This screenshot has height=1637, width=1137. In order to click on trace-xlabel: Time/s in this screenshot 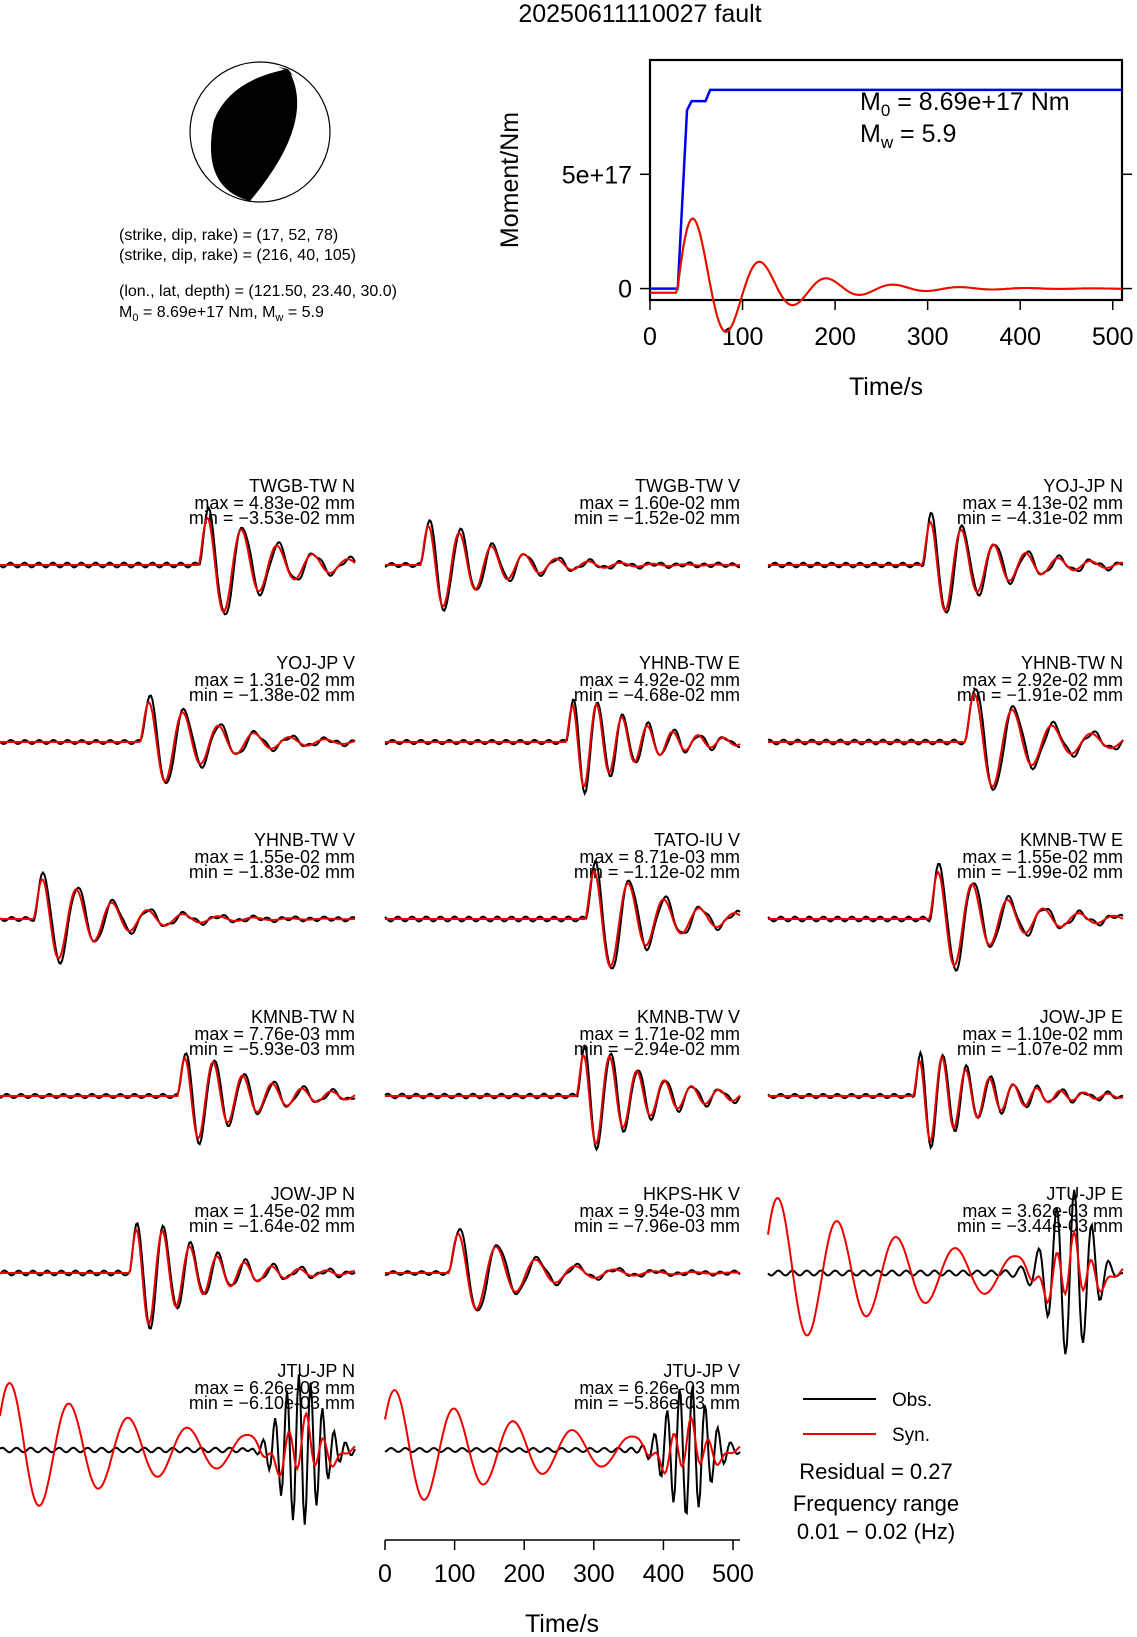, I will do `click(562, 1623)`.